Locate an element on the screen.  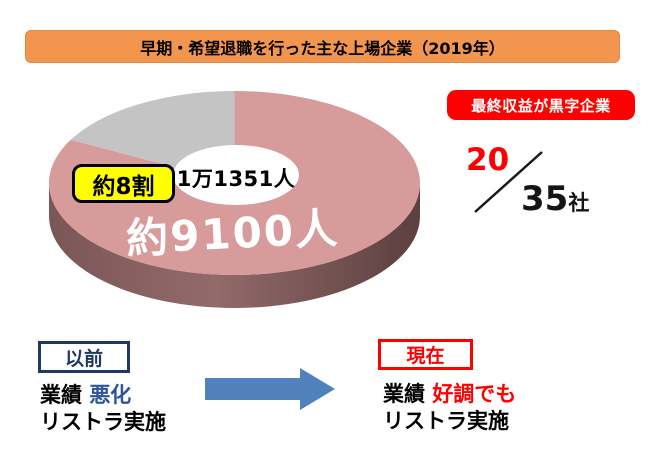
before-line1-black: 業績 is located at coordinates (65, 395).